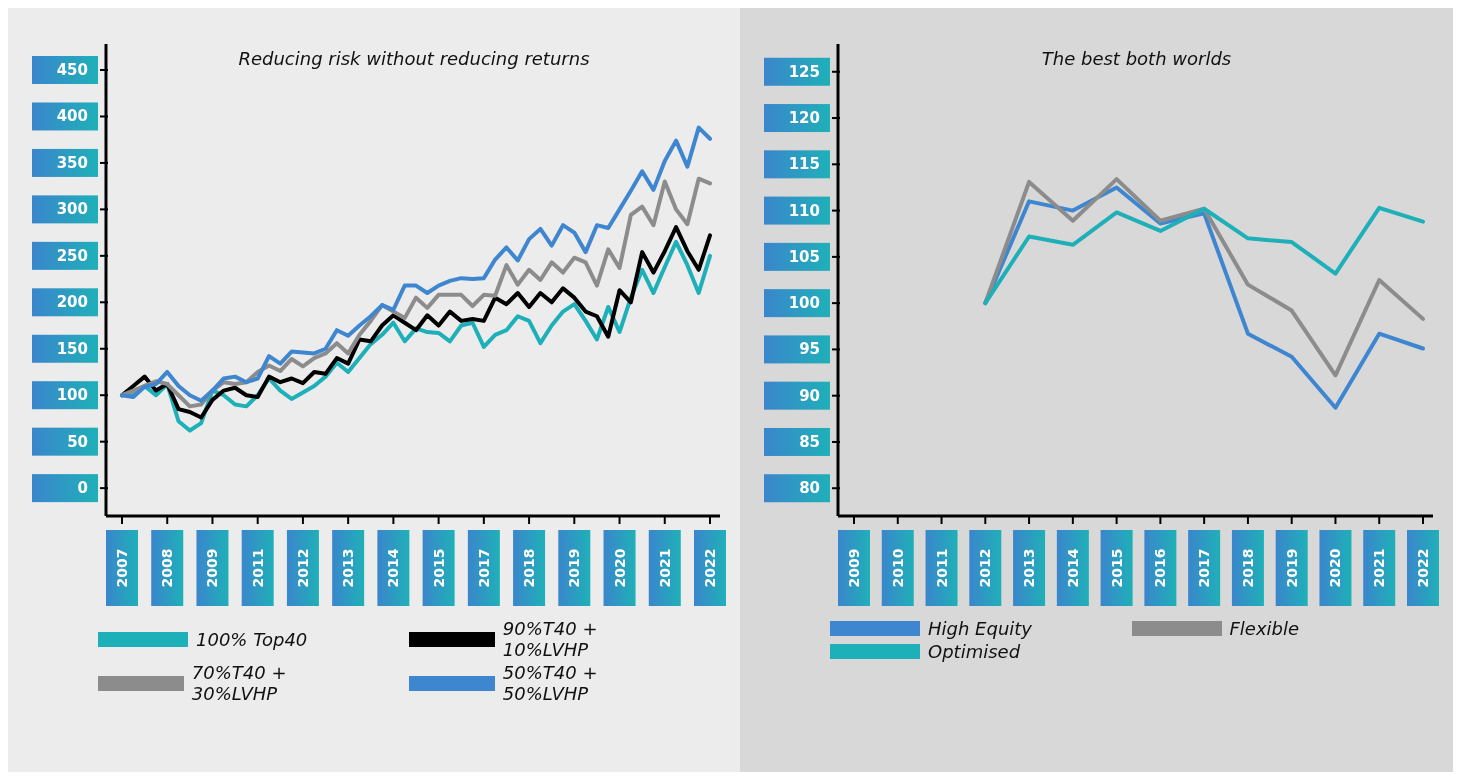  I want to click on y-tick-label: 105, so click(804, 256).